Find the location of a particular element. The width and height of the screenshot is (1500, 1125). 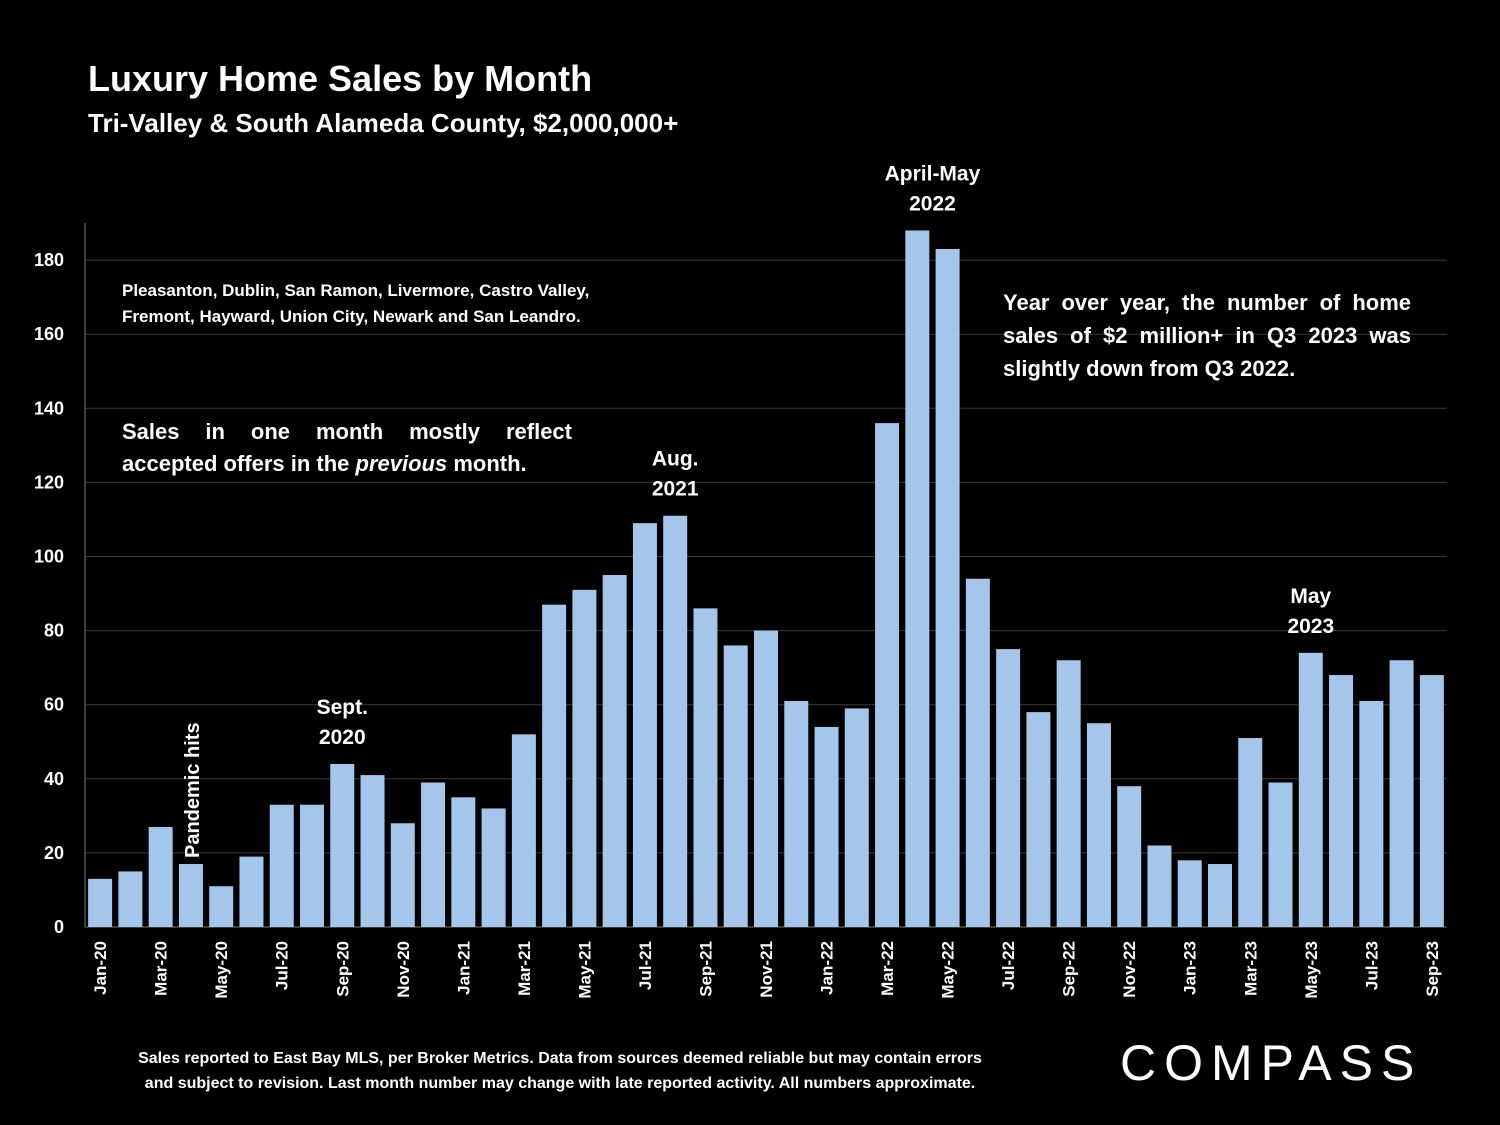

chart-title: Luxury Home Sales by Month is located at coordinates (340, 78).